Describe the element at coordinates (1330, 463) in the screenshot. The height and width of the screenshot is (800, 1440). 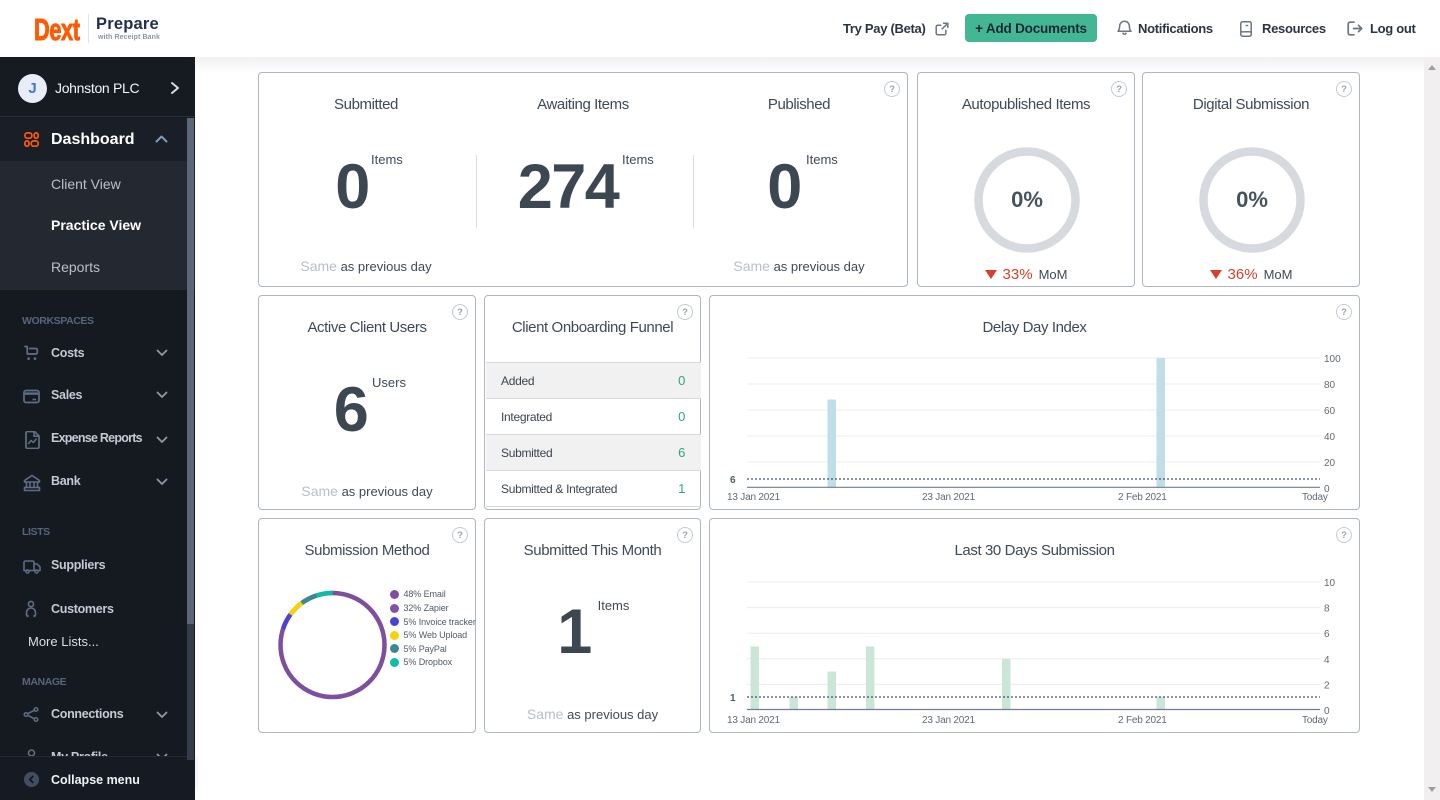
I see `svg-text: 20` at that location.